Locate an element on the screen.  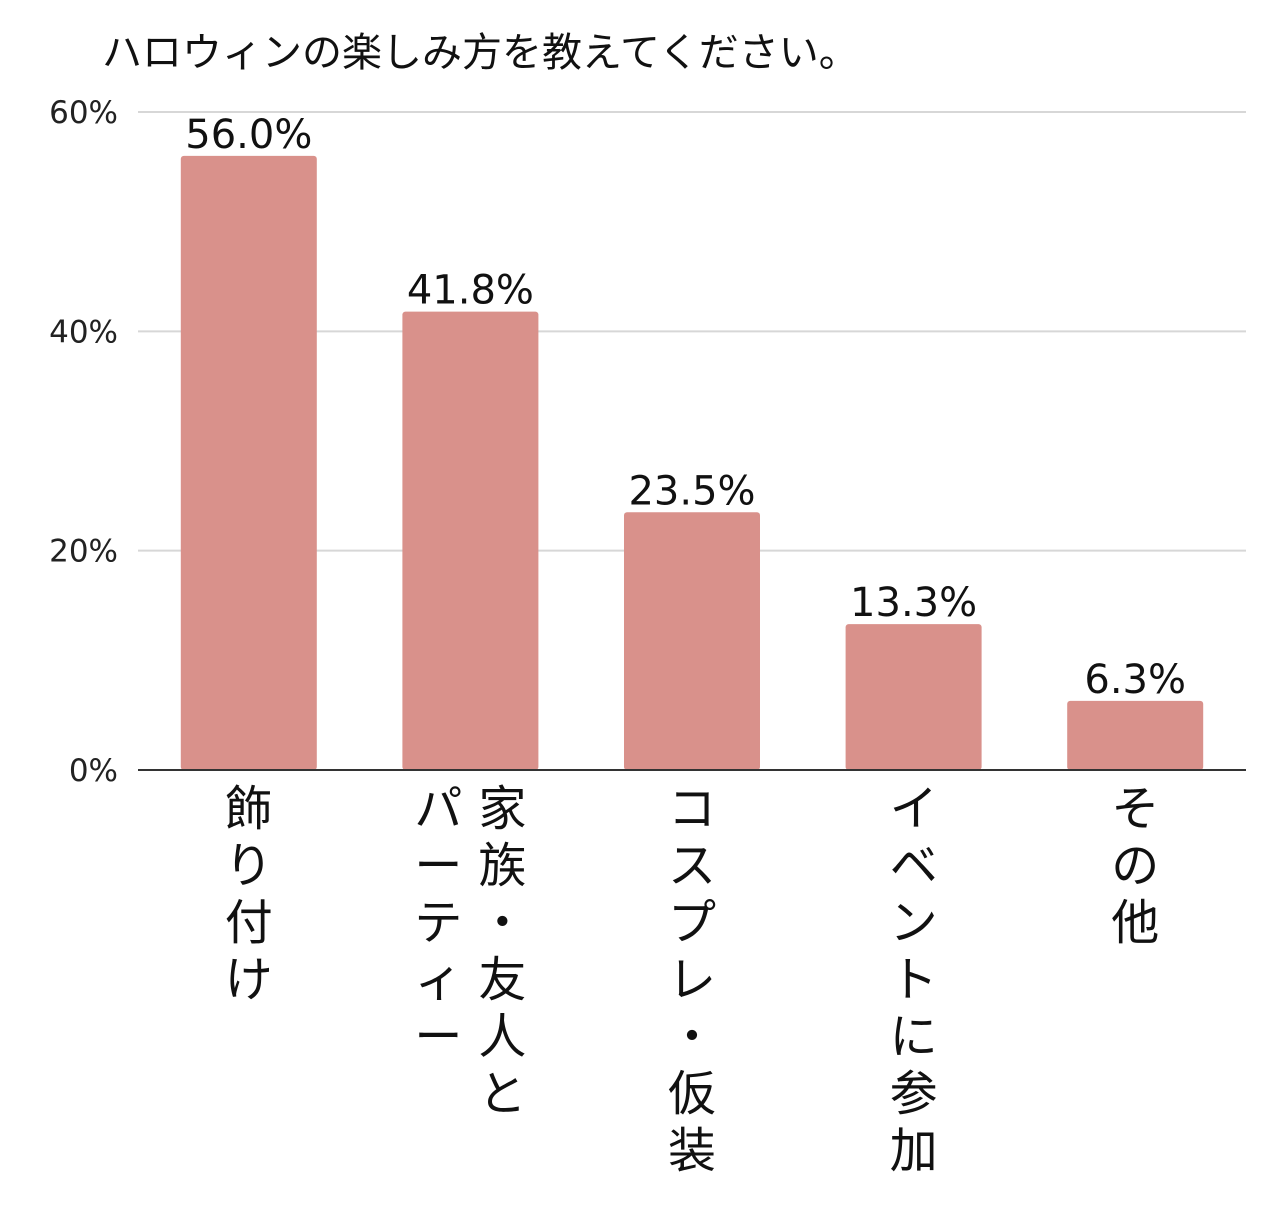
data-label-1: 56.0% is located at coordinates (248, 135).